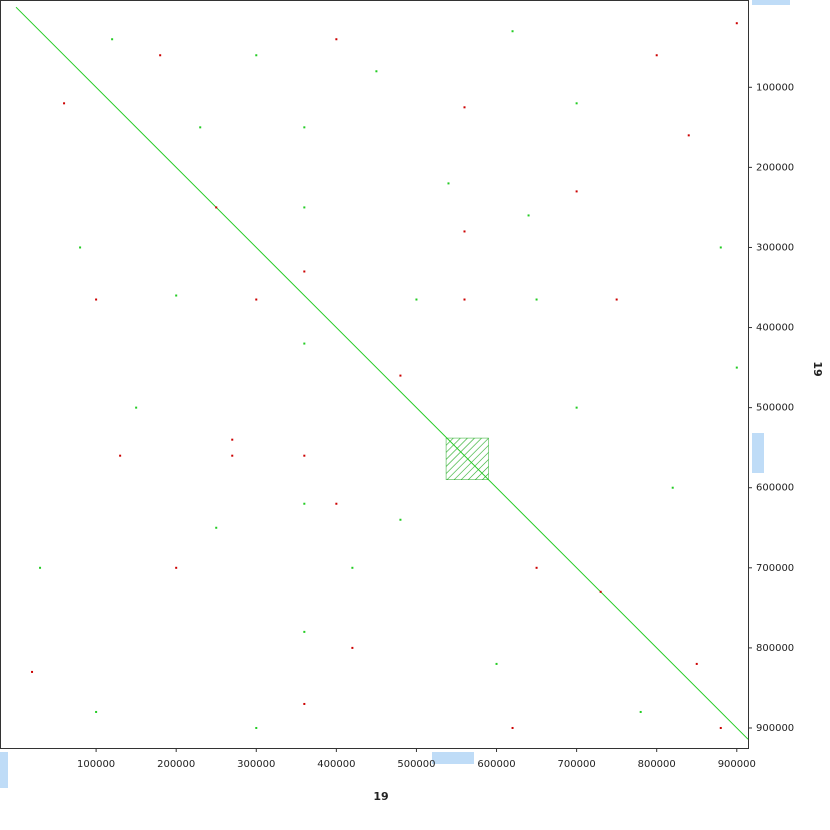 The width and height of the screenshot is (830, 830). Describe the element at coordinates (775, 568) in the screenshot. I see `y-tick-label: 700000` at that location.